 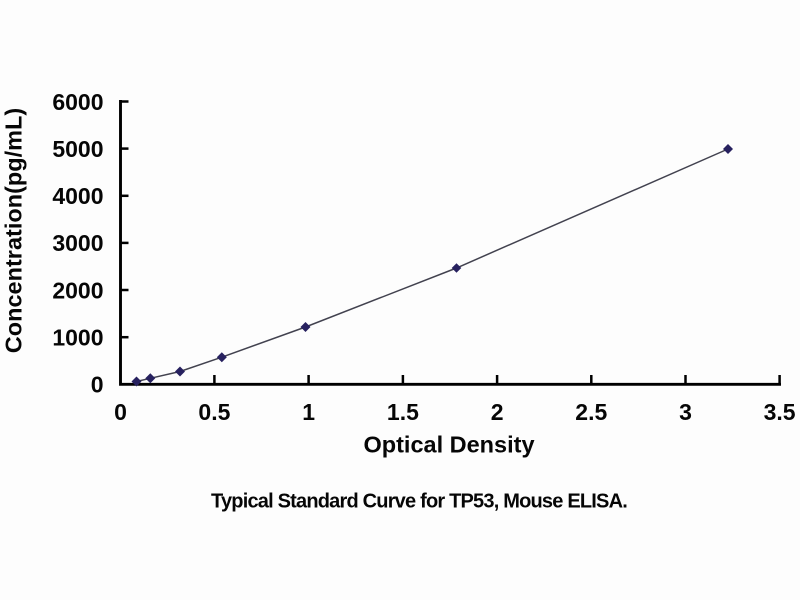 What do you see at coordinates (214, 412) in the screenshot?
I see `svg-text: 0.5` at bounding box center [214, 412].